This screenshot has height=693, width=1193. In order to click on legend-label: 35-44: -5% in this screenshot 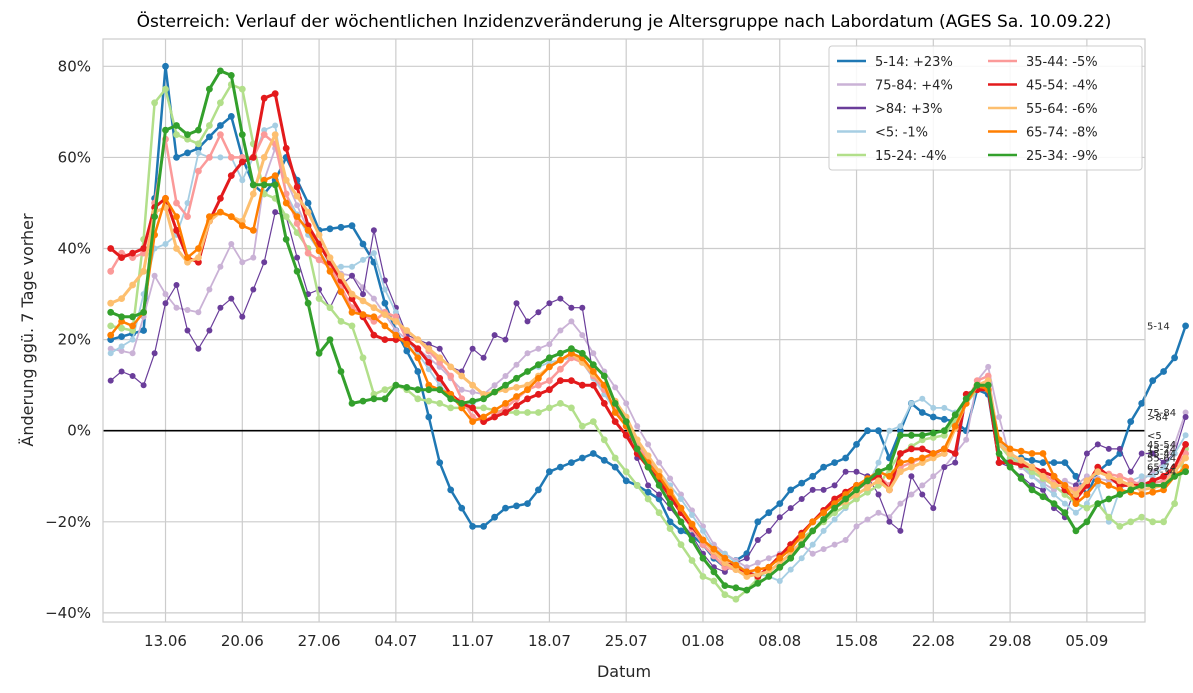, I will do `click(1062, 62)`.